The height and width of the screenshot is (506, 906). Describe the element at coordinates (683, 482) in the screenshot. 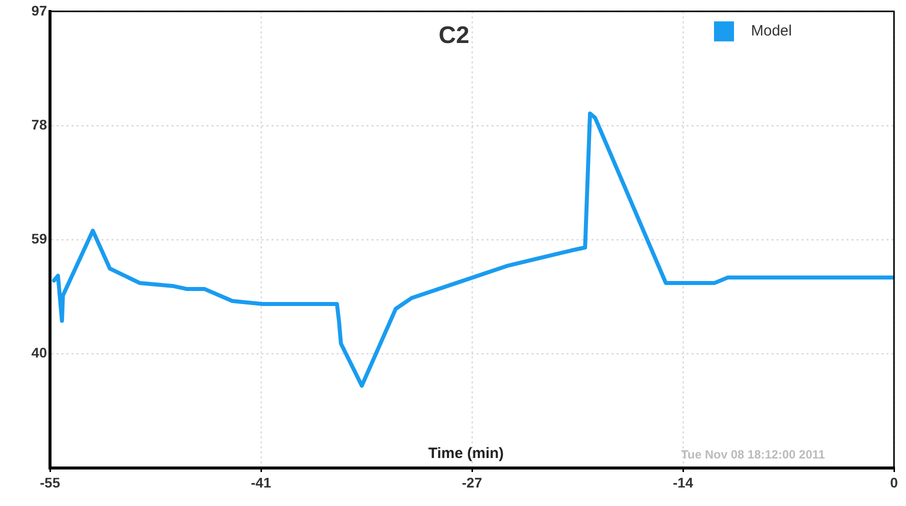

I see `x-tick-label: -14` at that location.